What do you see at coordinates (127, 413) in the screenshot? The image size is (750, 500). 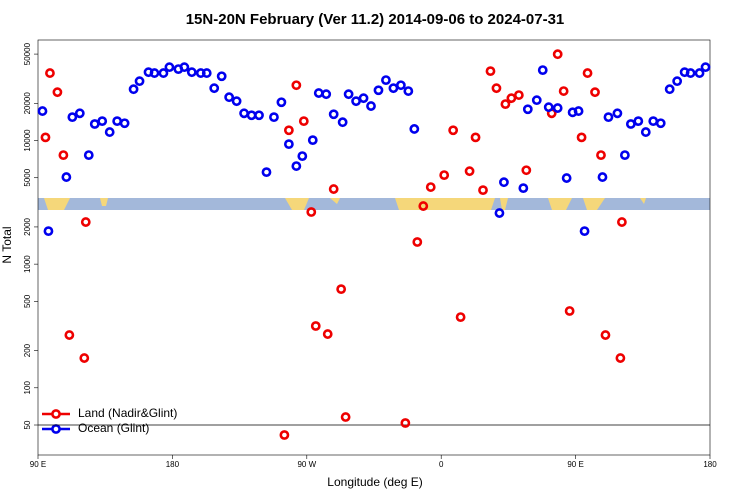 I see `legend-label: Land (Nadir&Glint)` at bounding box center [127, 413].